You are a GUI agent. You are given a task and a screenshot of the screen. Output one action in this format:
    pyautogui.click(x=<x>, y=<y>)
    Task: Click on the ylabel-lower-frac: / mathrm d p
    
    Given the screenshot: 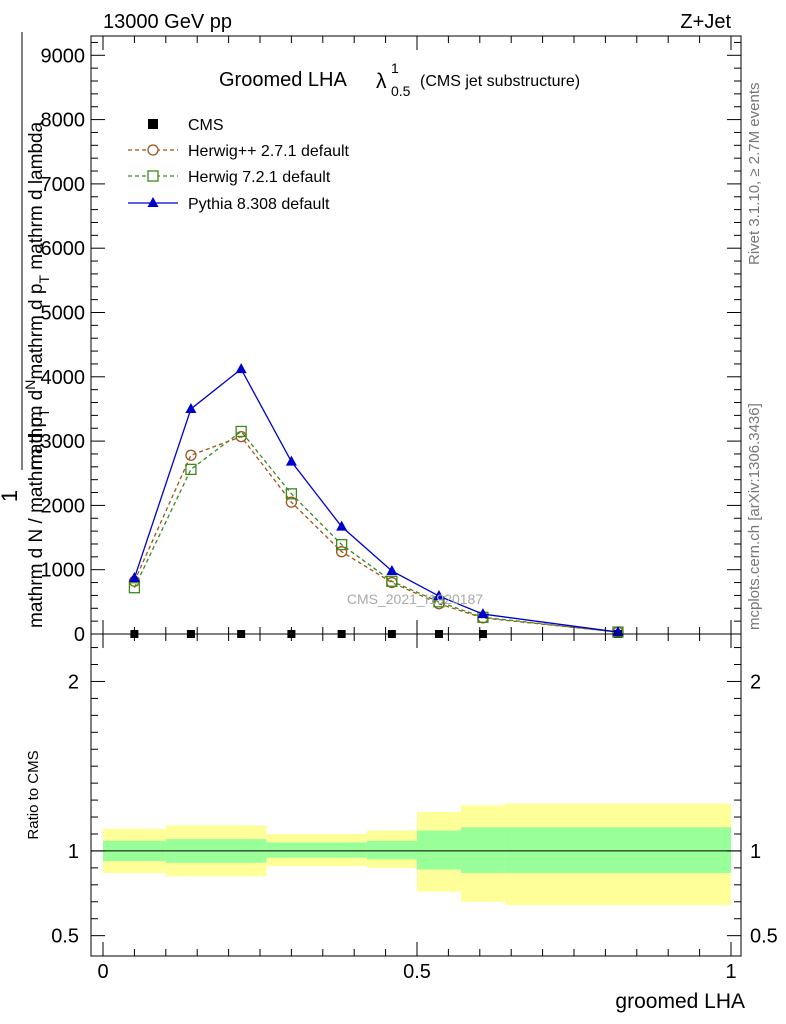 What is the action you would take?
    pyautogui.click(x=36, y=473)
    